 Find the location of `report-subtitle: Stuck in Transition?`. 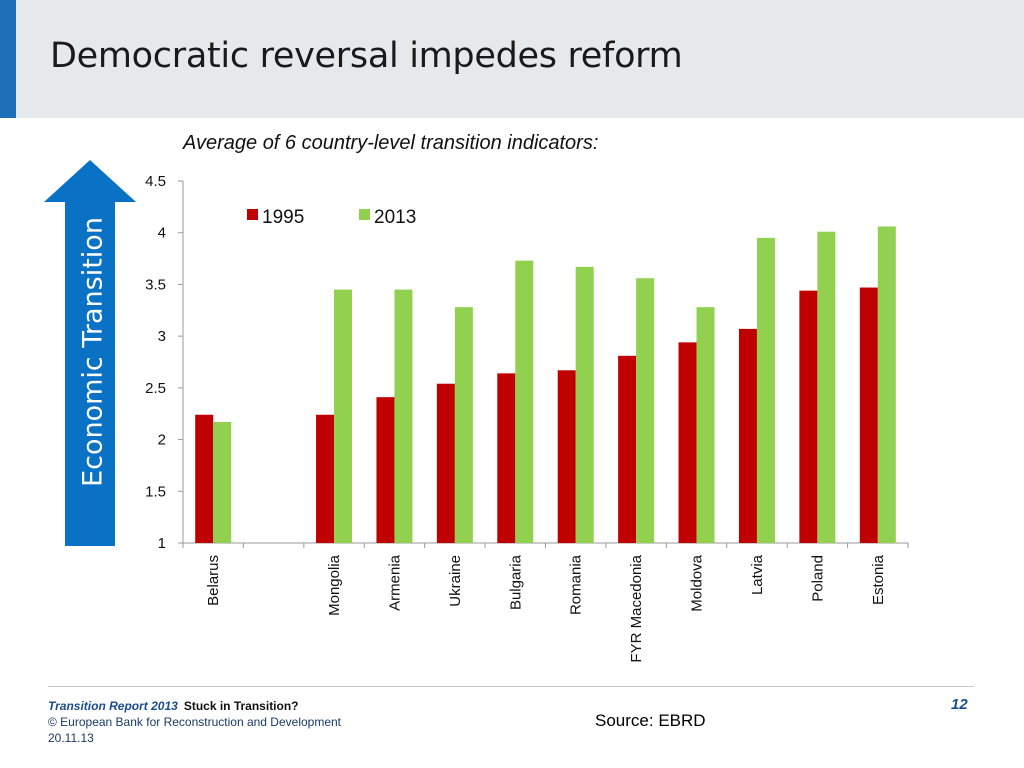

report-subtitle: Stuck in Transition? is located at coordinates (241, 706).